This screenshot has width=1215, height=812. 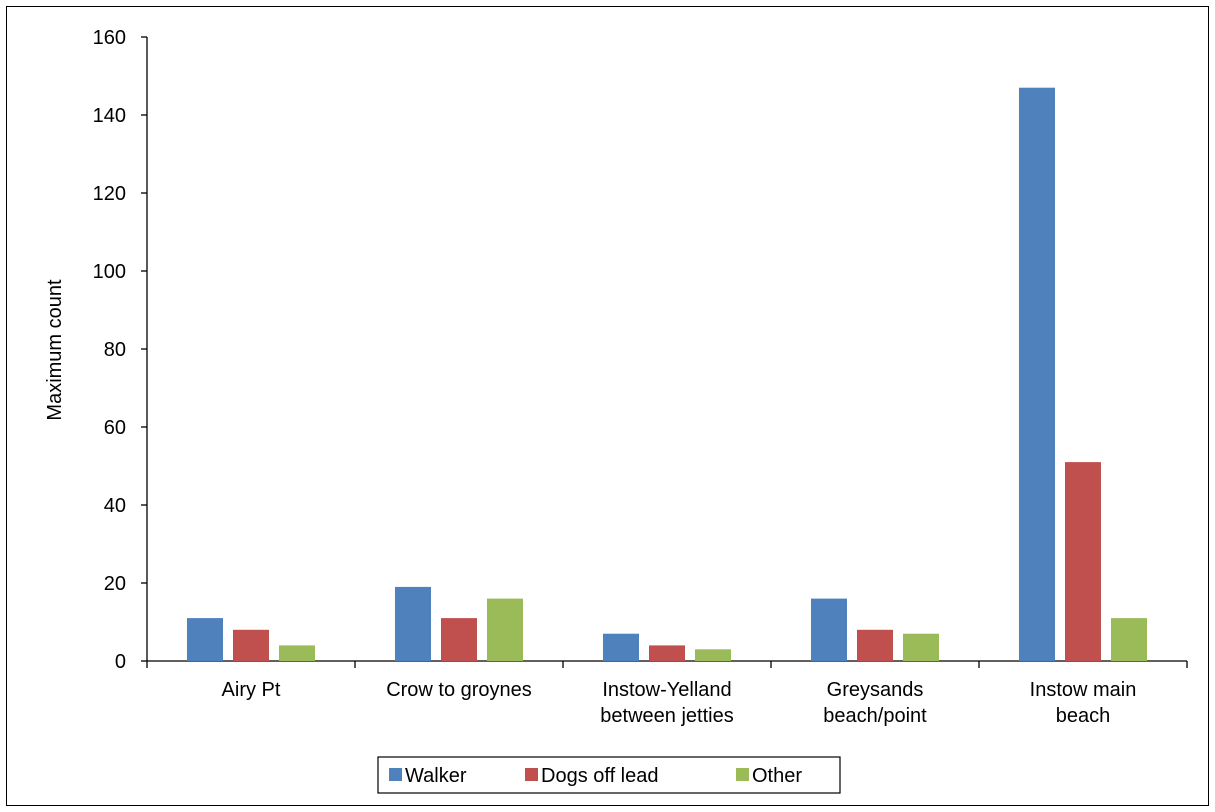 I want to click on y-tick-label: 160, so click(x=109, y=38).